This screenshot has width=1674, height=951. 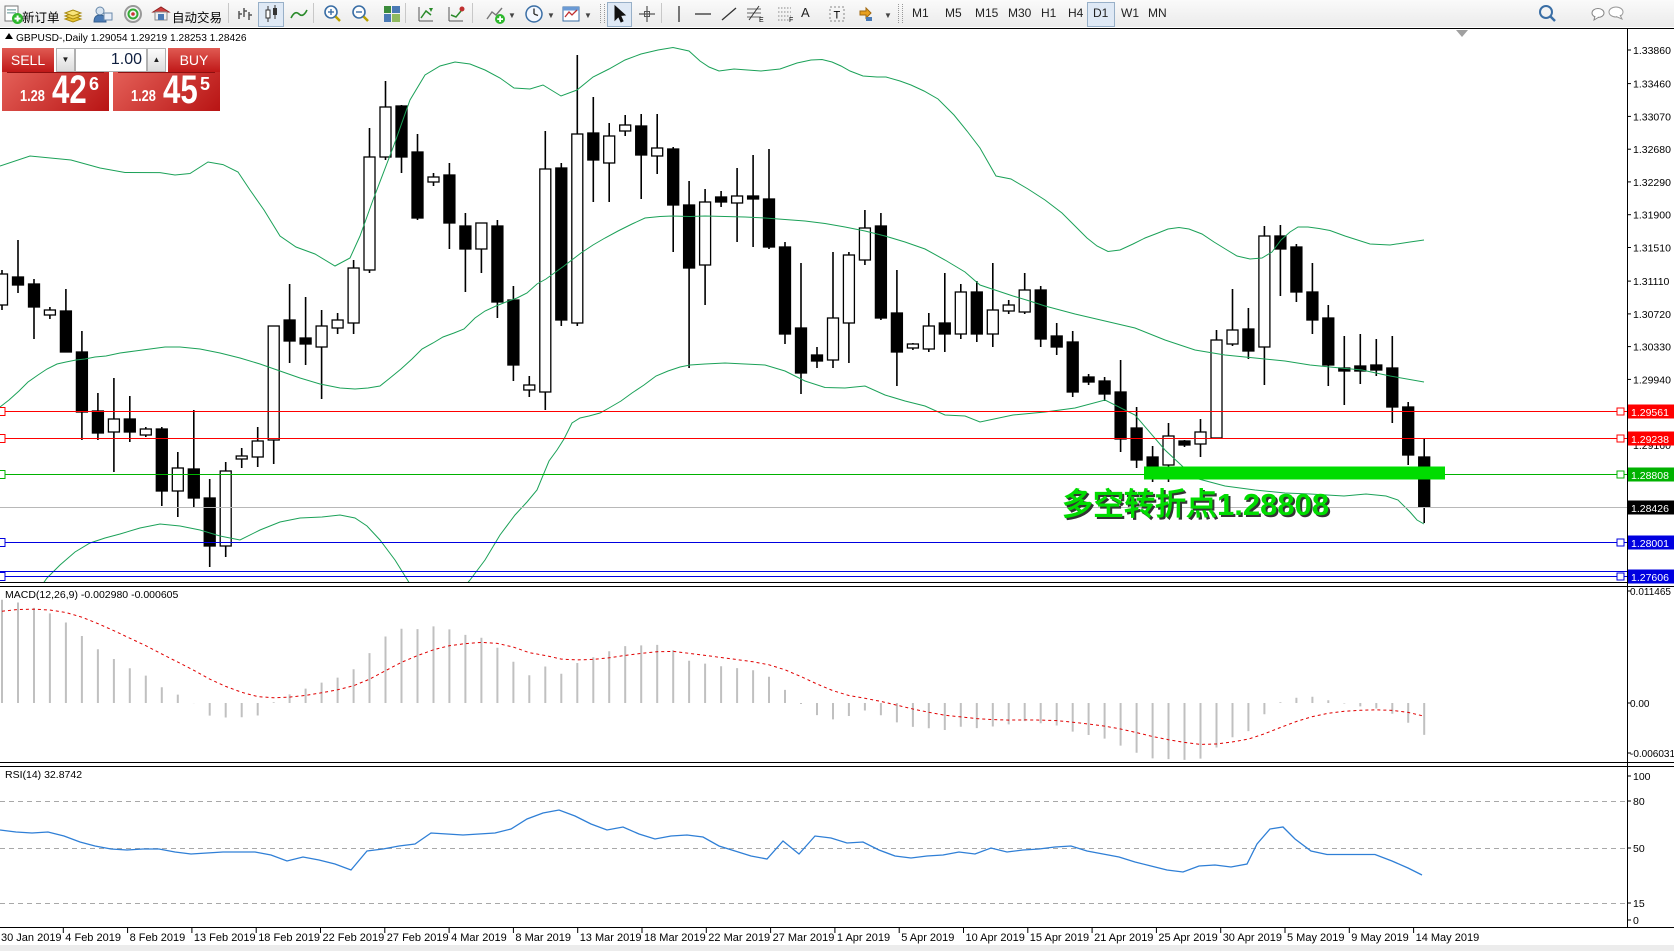 I want to click on svg-text: 1.28001, so click(x=1650, y=544).